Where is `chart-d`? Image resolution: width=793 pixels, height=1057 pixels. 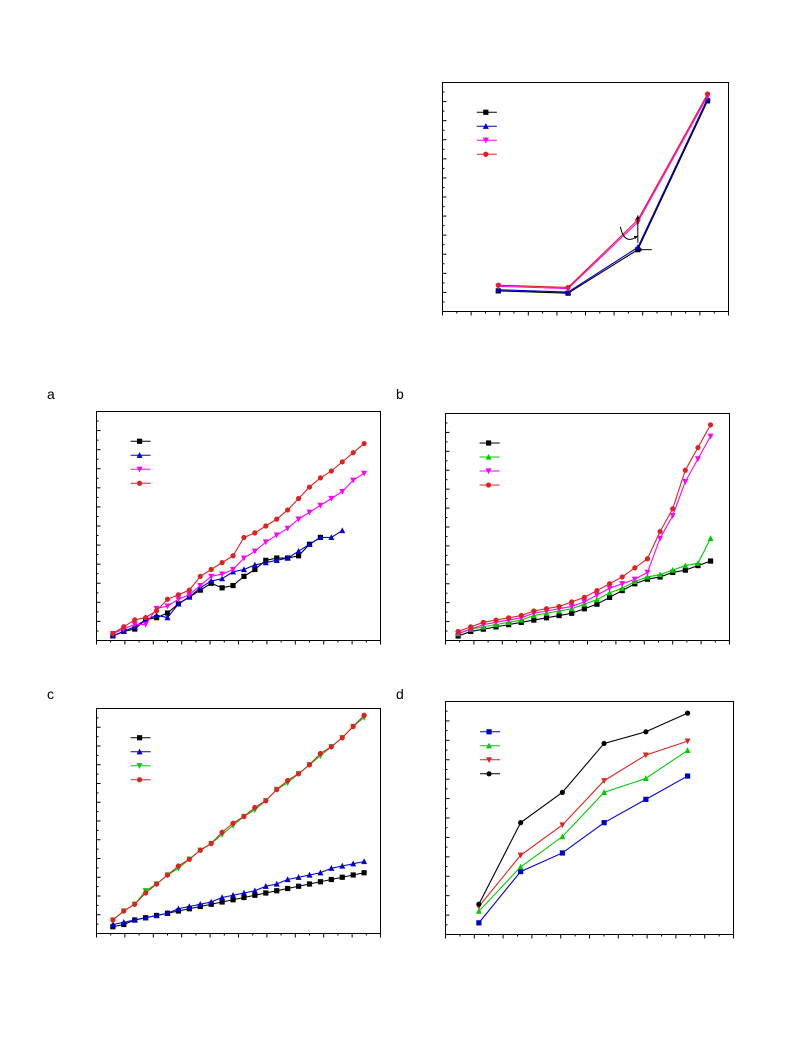 chart-d is located at coordinates (589, 820).